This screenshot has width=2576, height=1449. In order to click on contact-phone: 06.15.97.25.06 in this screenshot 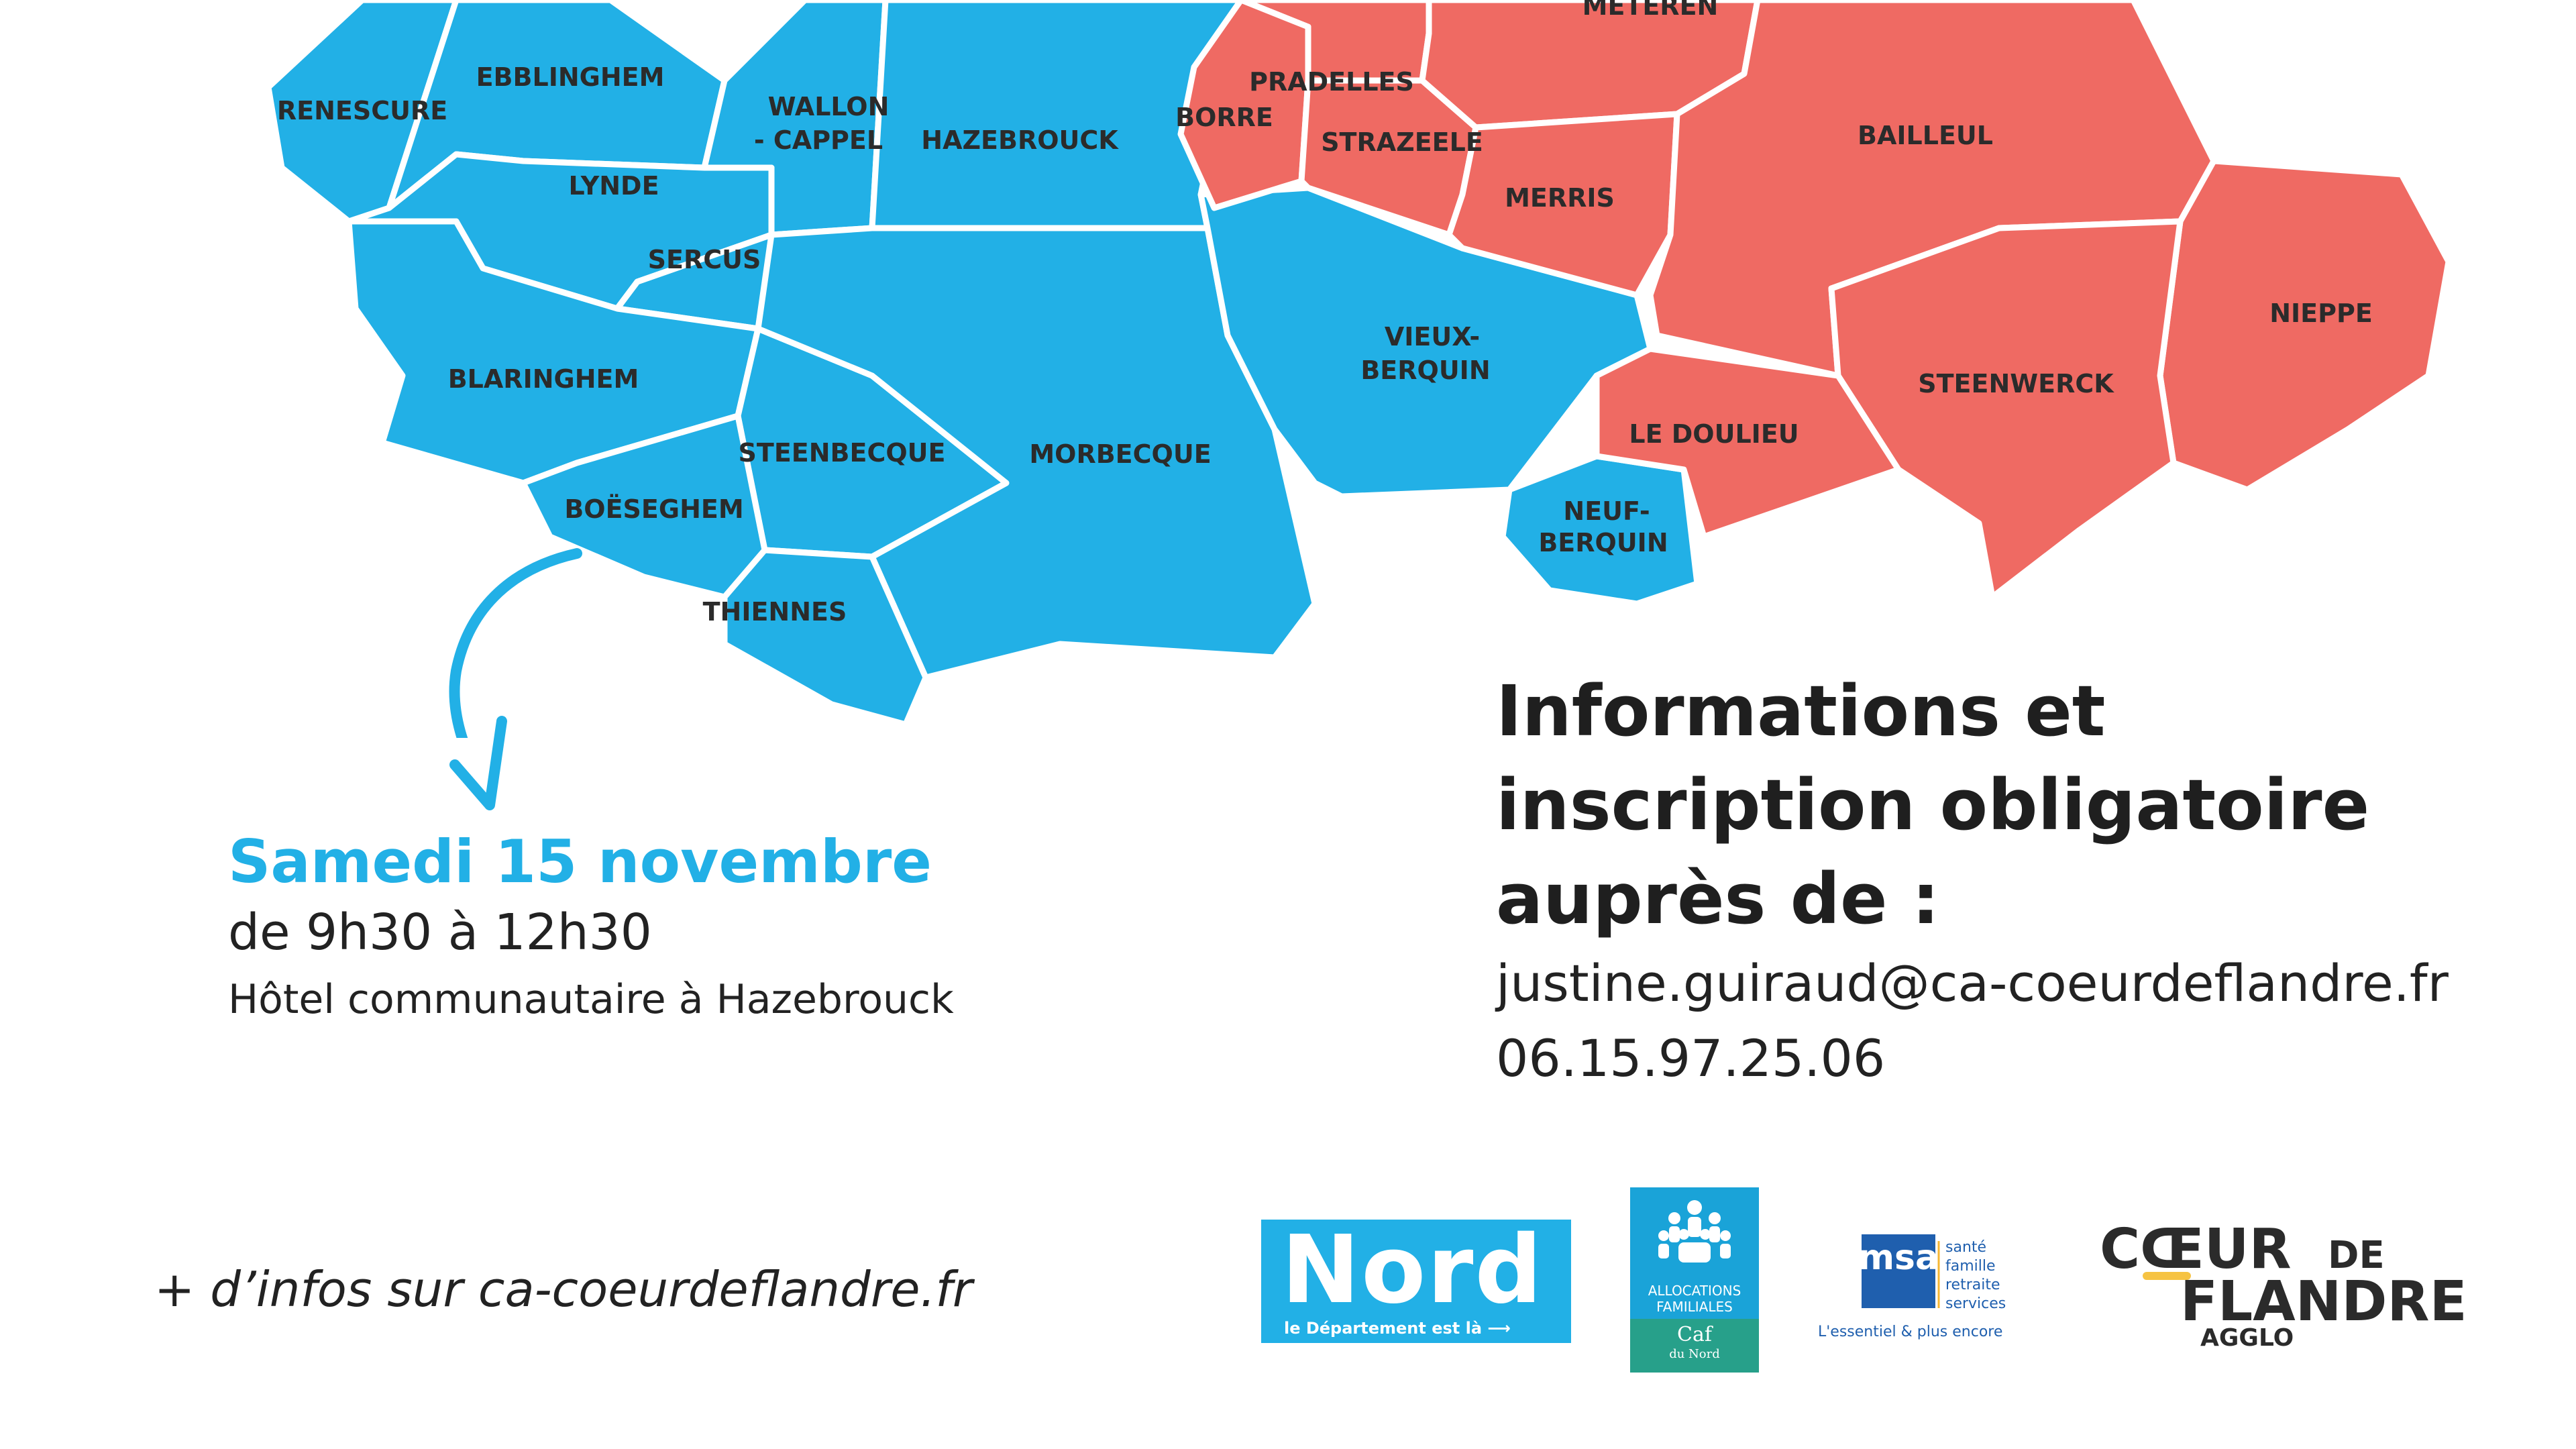, I will do `click(1691, 1058)`.